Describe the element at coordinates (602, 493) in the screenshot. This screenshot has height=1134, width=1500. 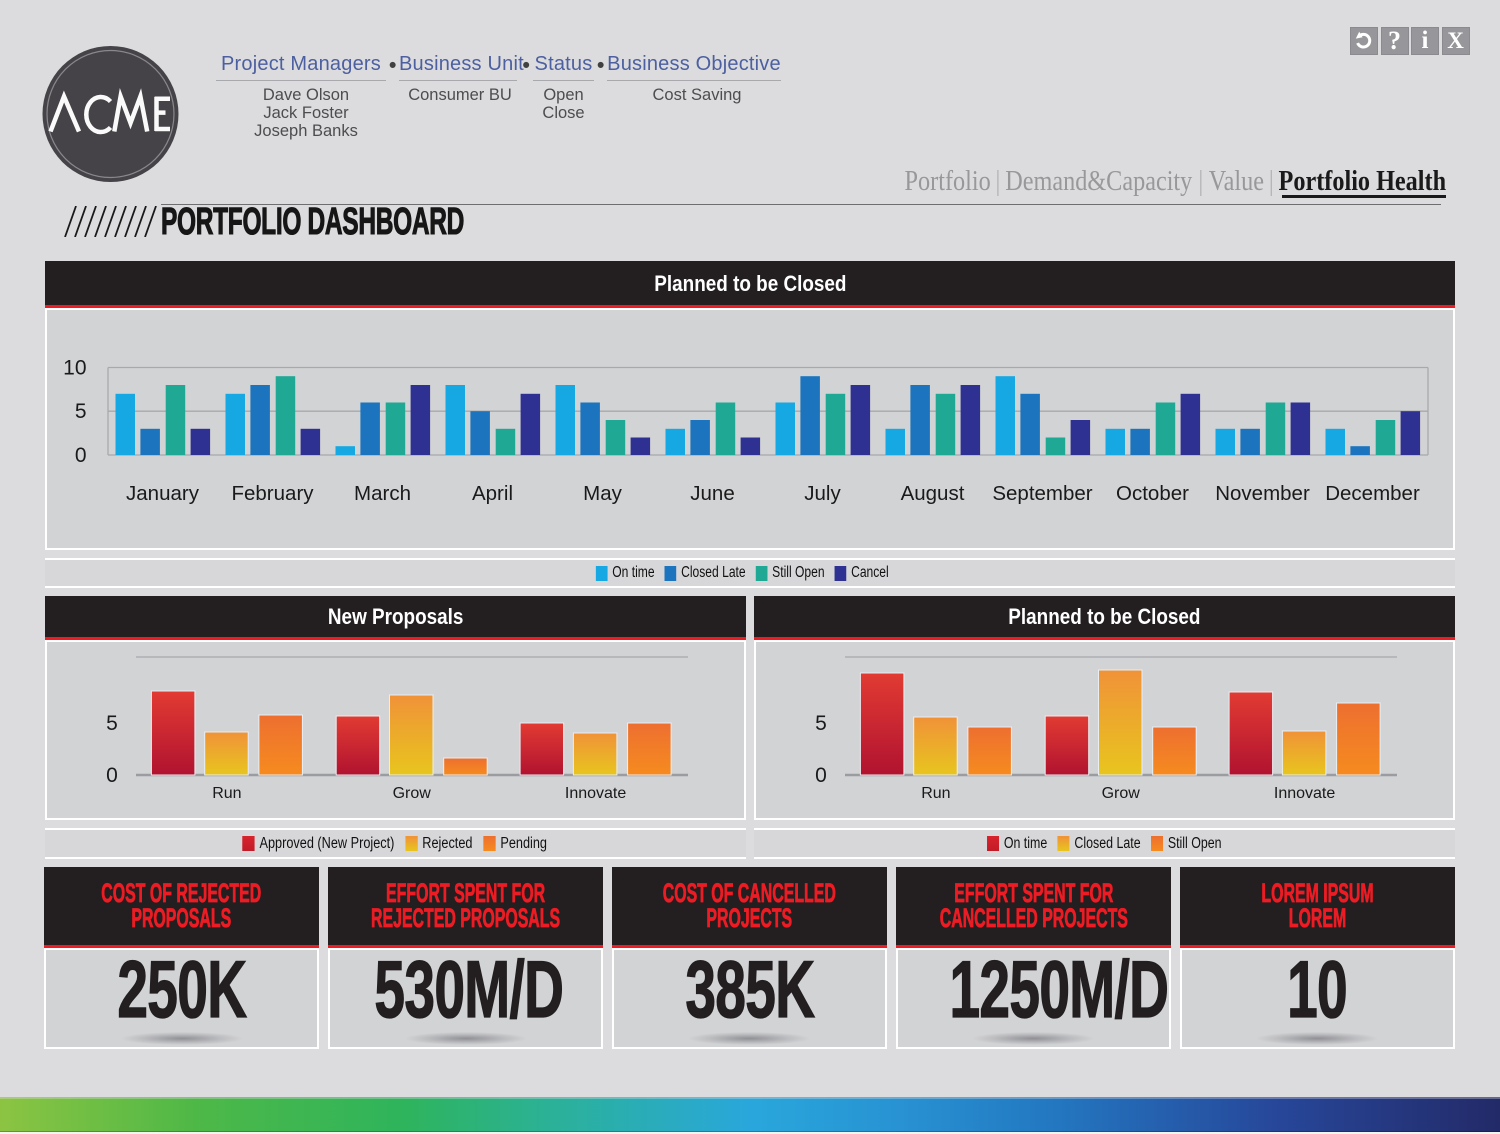
I see `svg-text: May` at that location.